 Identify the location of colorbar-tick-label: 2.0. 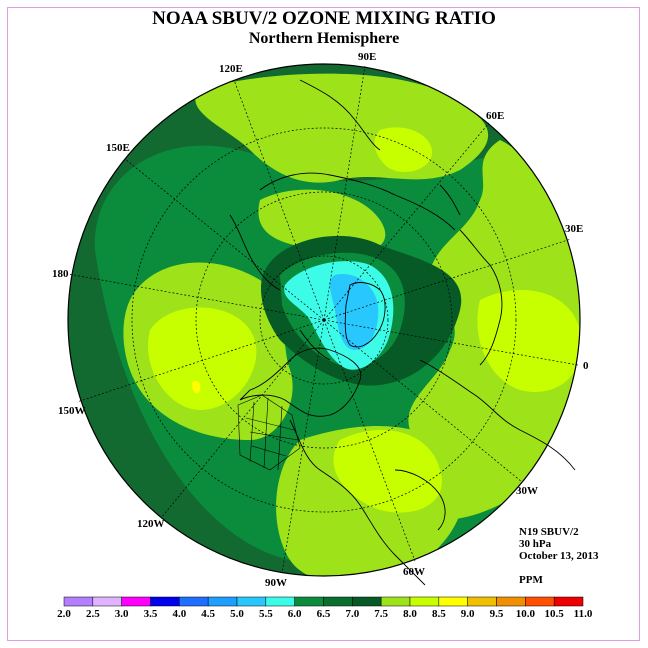
(64, 614).